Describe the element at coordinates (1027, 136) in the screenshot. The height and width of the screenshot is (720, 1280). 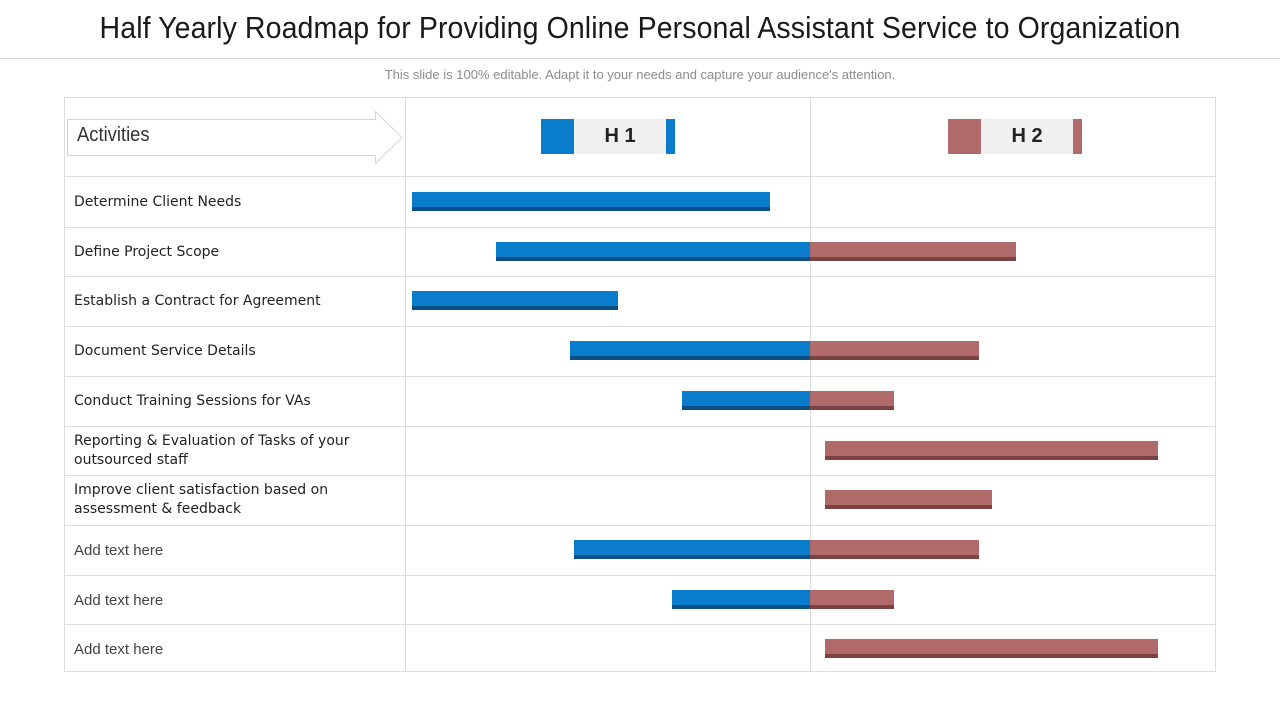
I see `period-label-h2: H 2` at that location.